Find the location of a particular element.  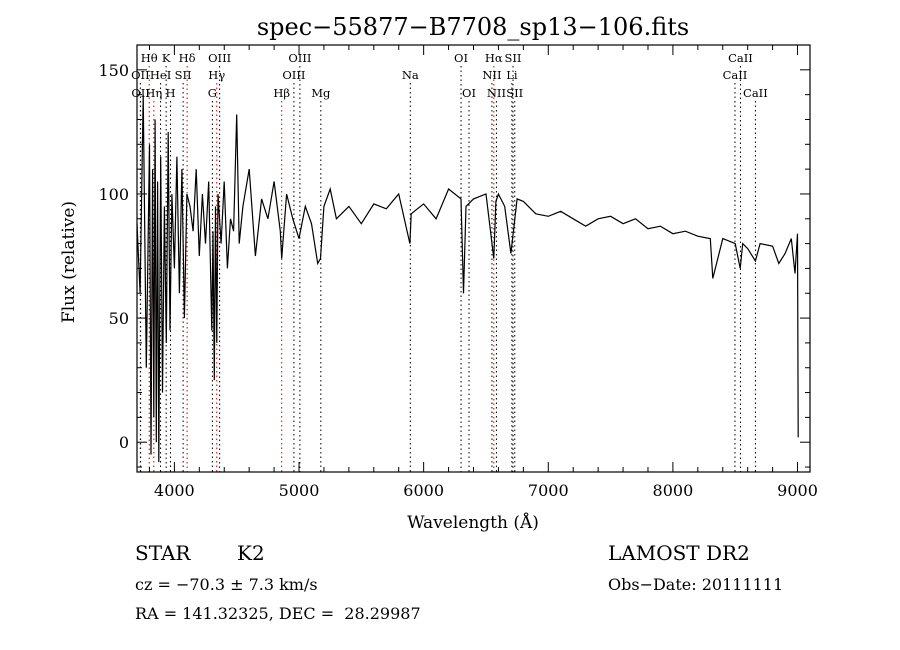

x-tick-label: 9000 is located at coordinates (797, 490).